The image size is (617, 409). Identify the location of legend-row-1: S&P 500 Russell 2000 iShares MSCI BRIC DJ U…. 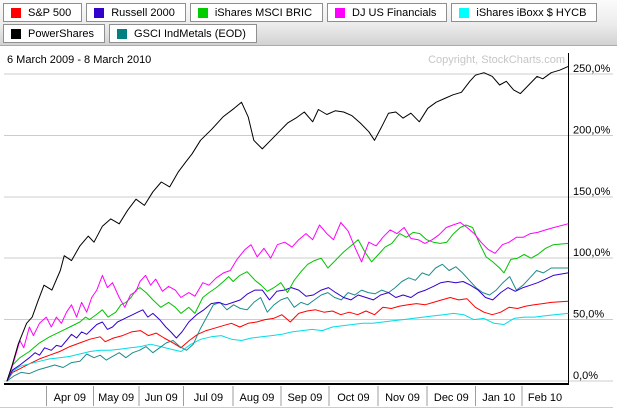
(310, 13).